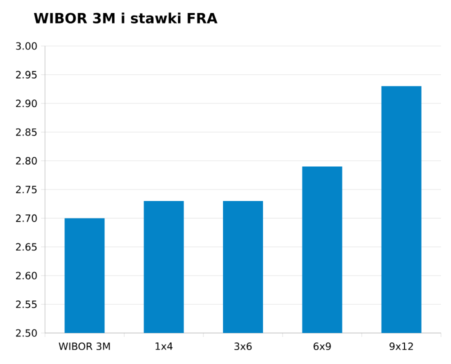  What do you see at coordinates (26, 104) in the screenshot?
I see `y-tick-label: 2.90` at bounding box center [26, 104].